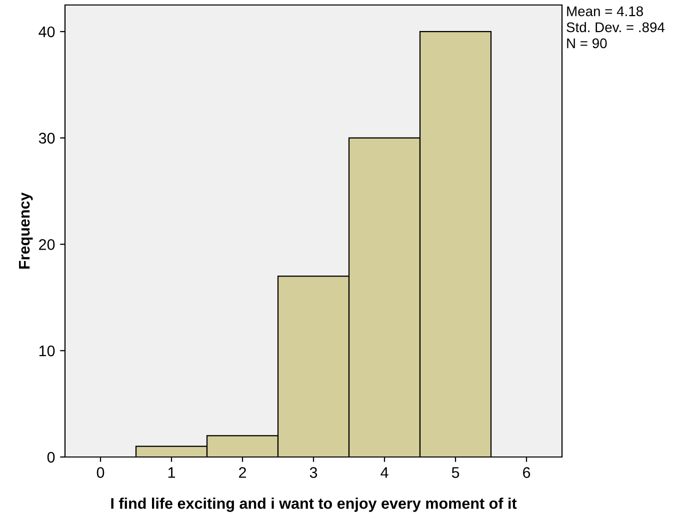  I want to click on y-tick-label: 10, so click(47, 351).